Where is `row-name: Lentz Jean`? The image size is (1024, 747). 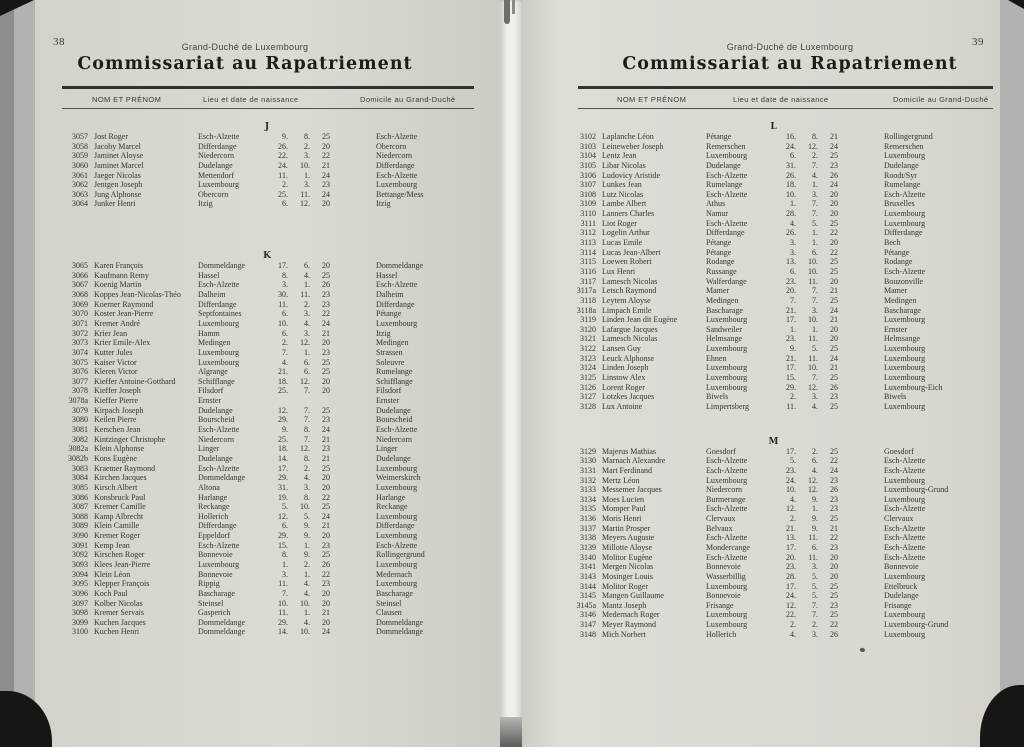
row-name: Lentz Jean is located at coordinates (619, 156).